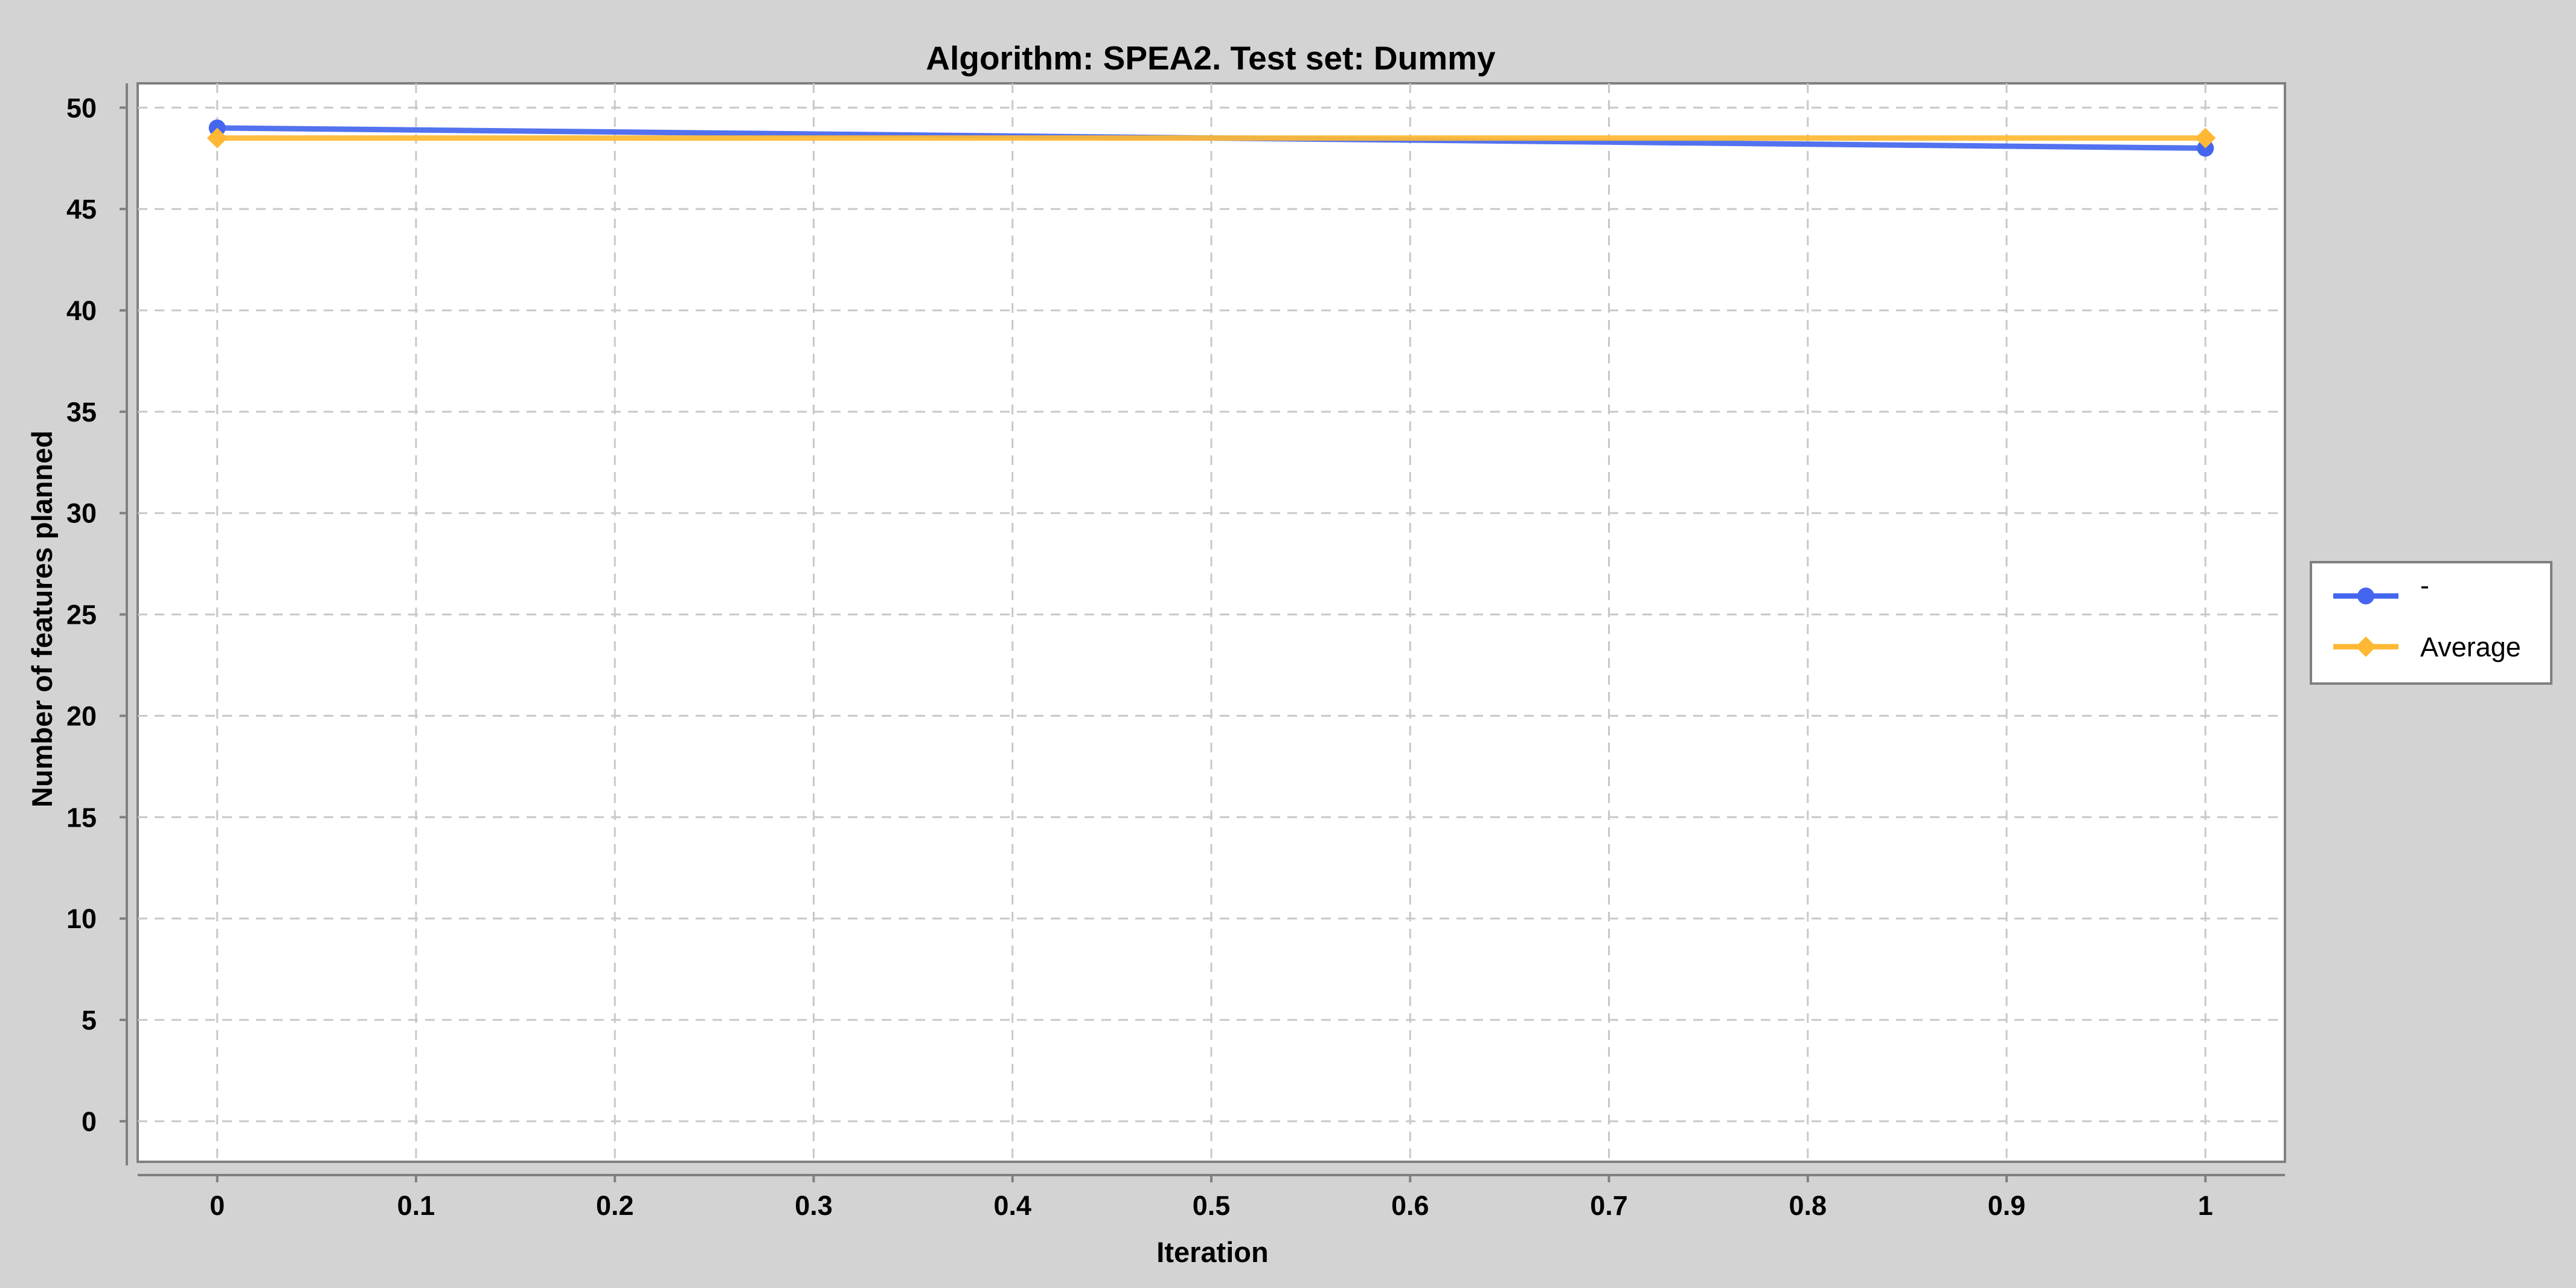 Image resolution: width=2576 pixels, height=1288 pixels. What do you see at coordinates (416, 1205) in the screenshot?
I see `x-tick-label: 0.1` at bounding box center [416, 1205].